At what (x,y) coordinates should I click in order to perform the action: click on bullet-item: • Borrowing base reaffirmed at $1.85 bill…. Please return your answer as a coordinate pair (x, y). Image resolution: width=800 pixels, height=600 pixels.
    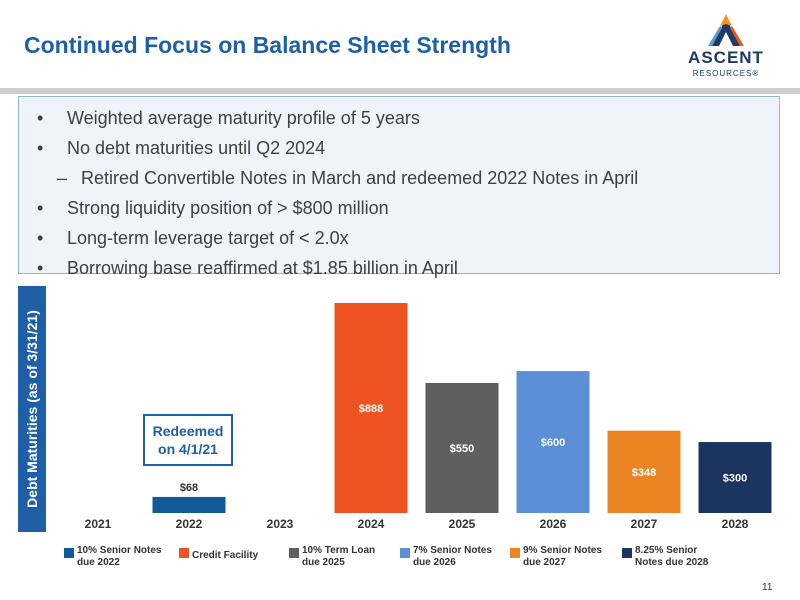
    Looking at the image, I should click on (337, 268).